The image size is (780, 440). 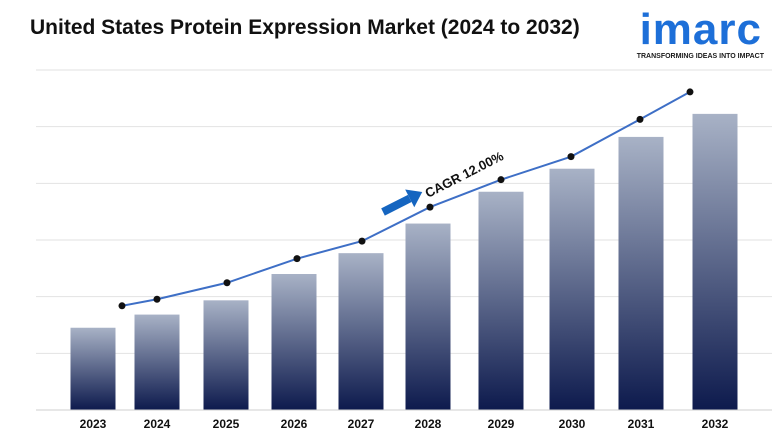 I want to click on trend-point-2027, so click(x=362, y=241).